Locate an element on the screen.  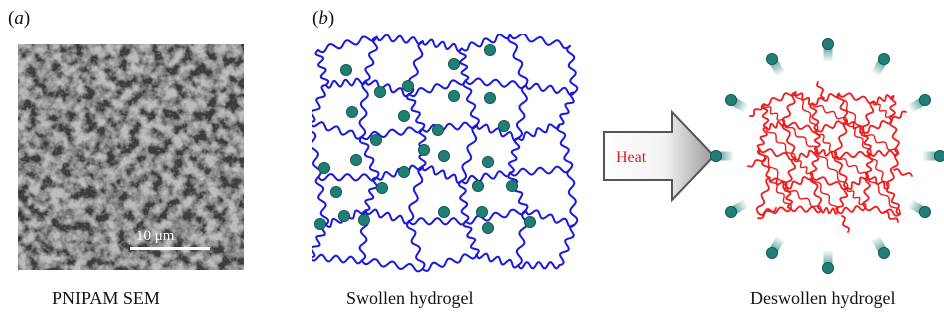
caption-swollen-hydrogel: Swollen hydrogel is located at coordinates (410, 298).